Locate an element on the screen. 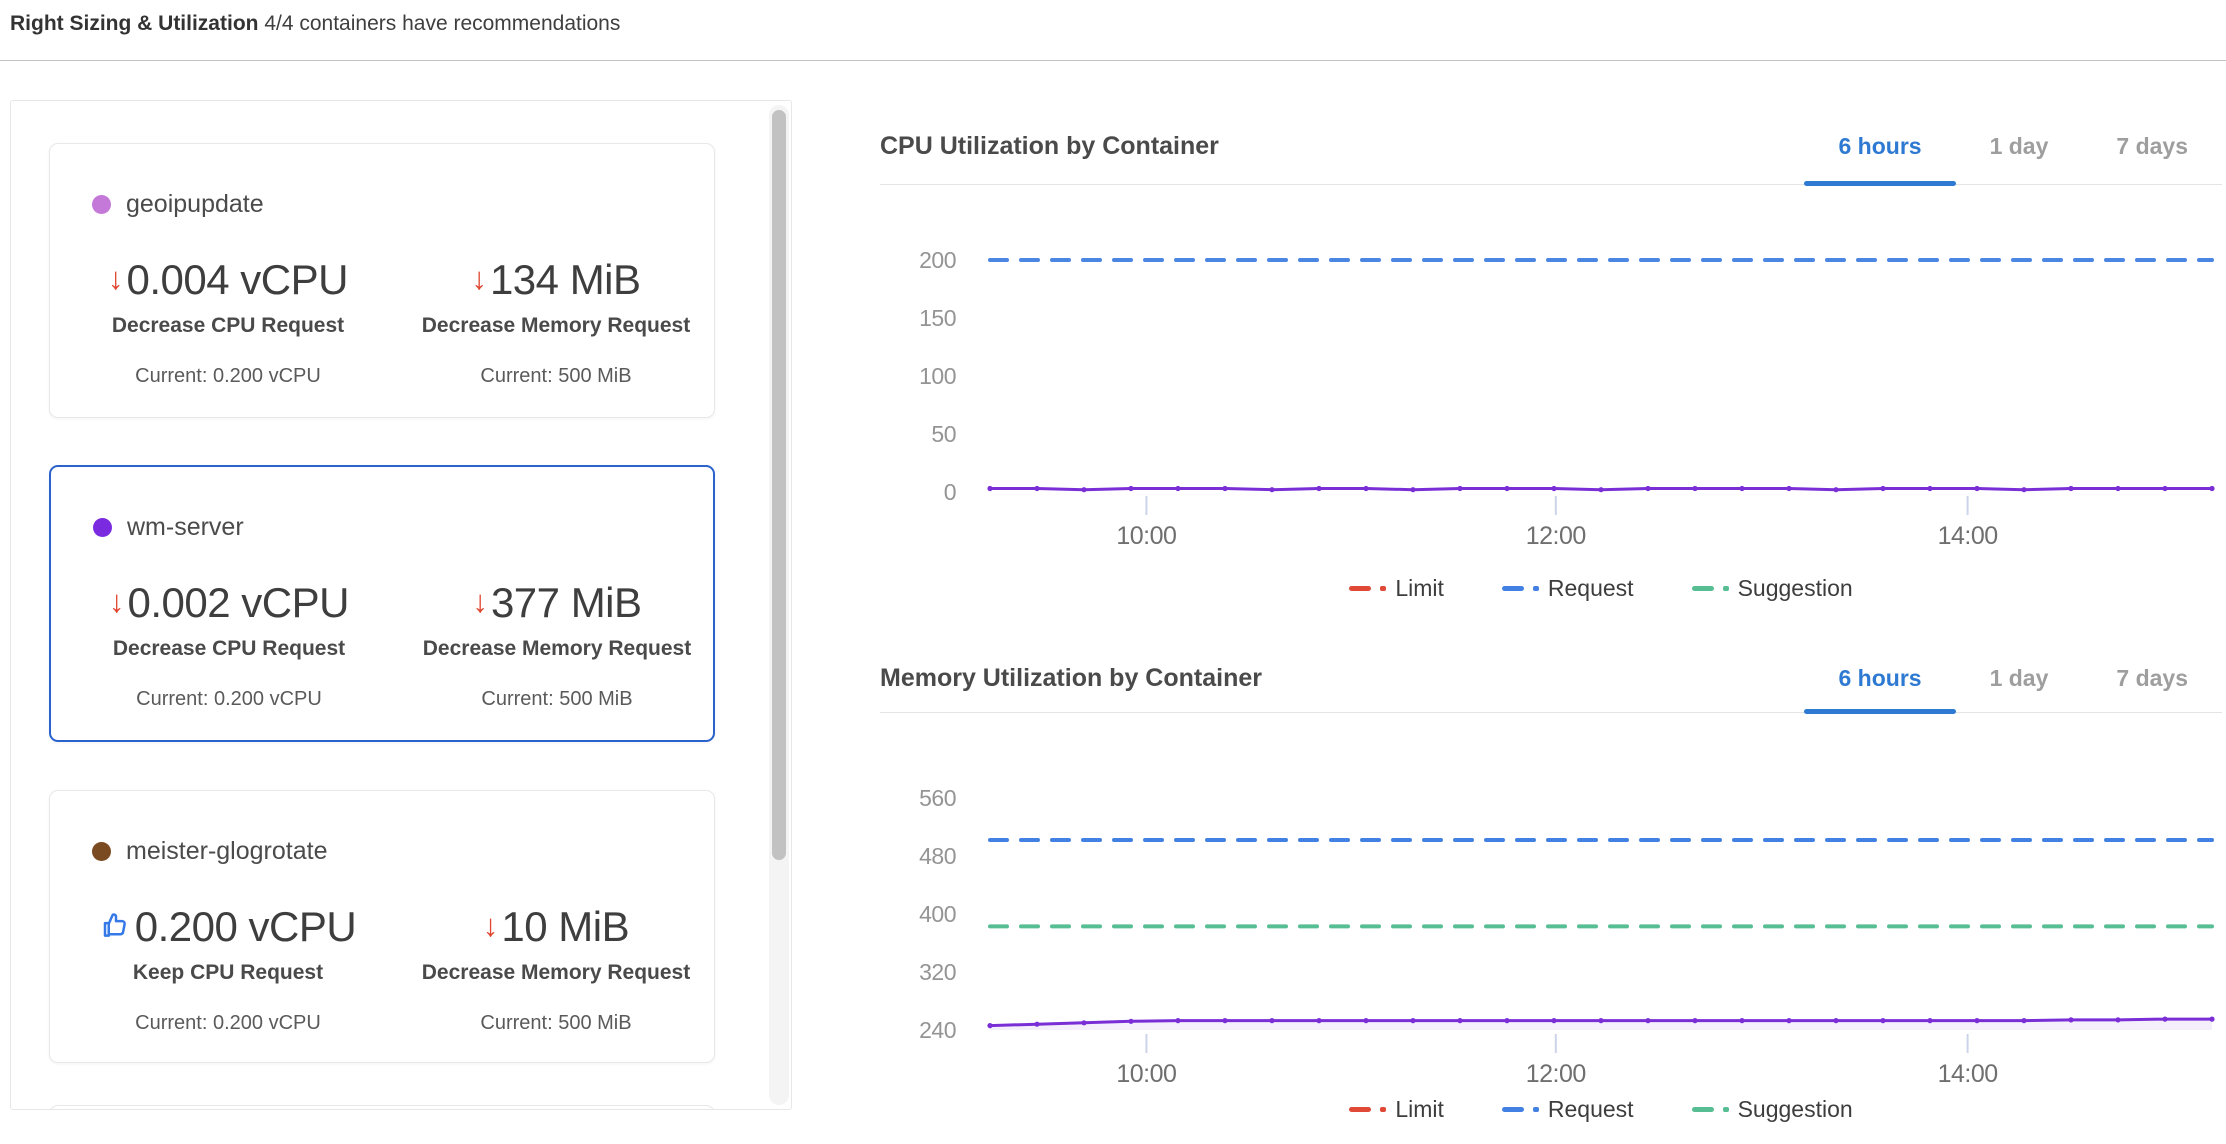  cpu-chart-legend: Limit Request Suggestion is located at coordinates (1601, 588).